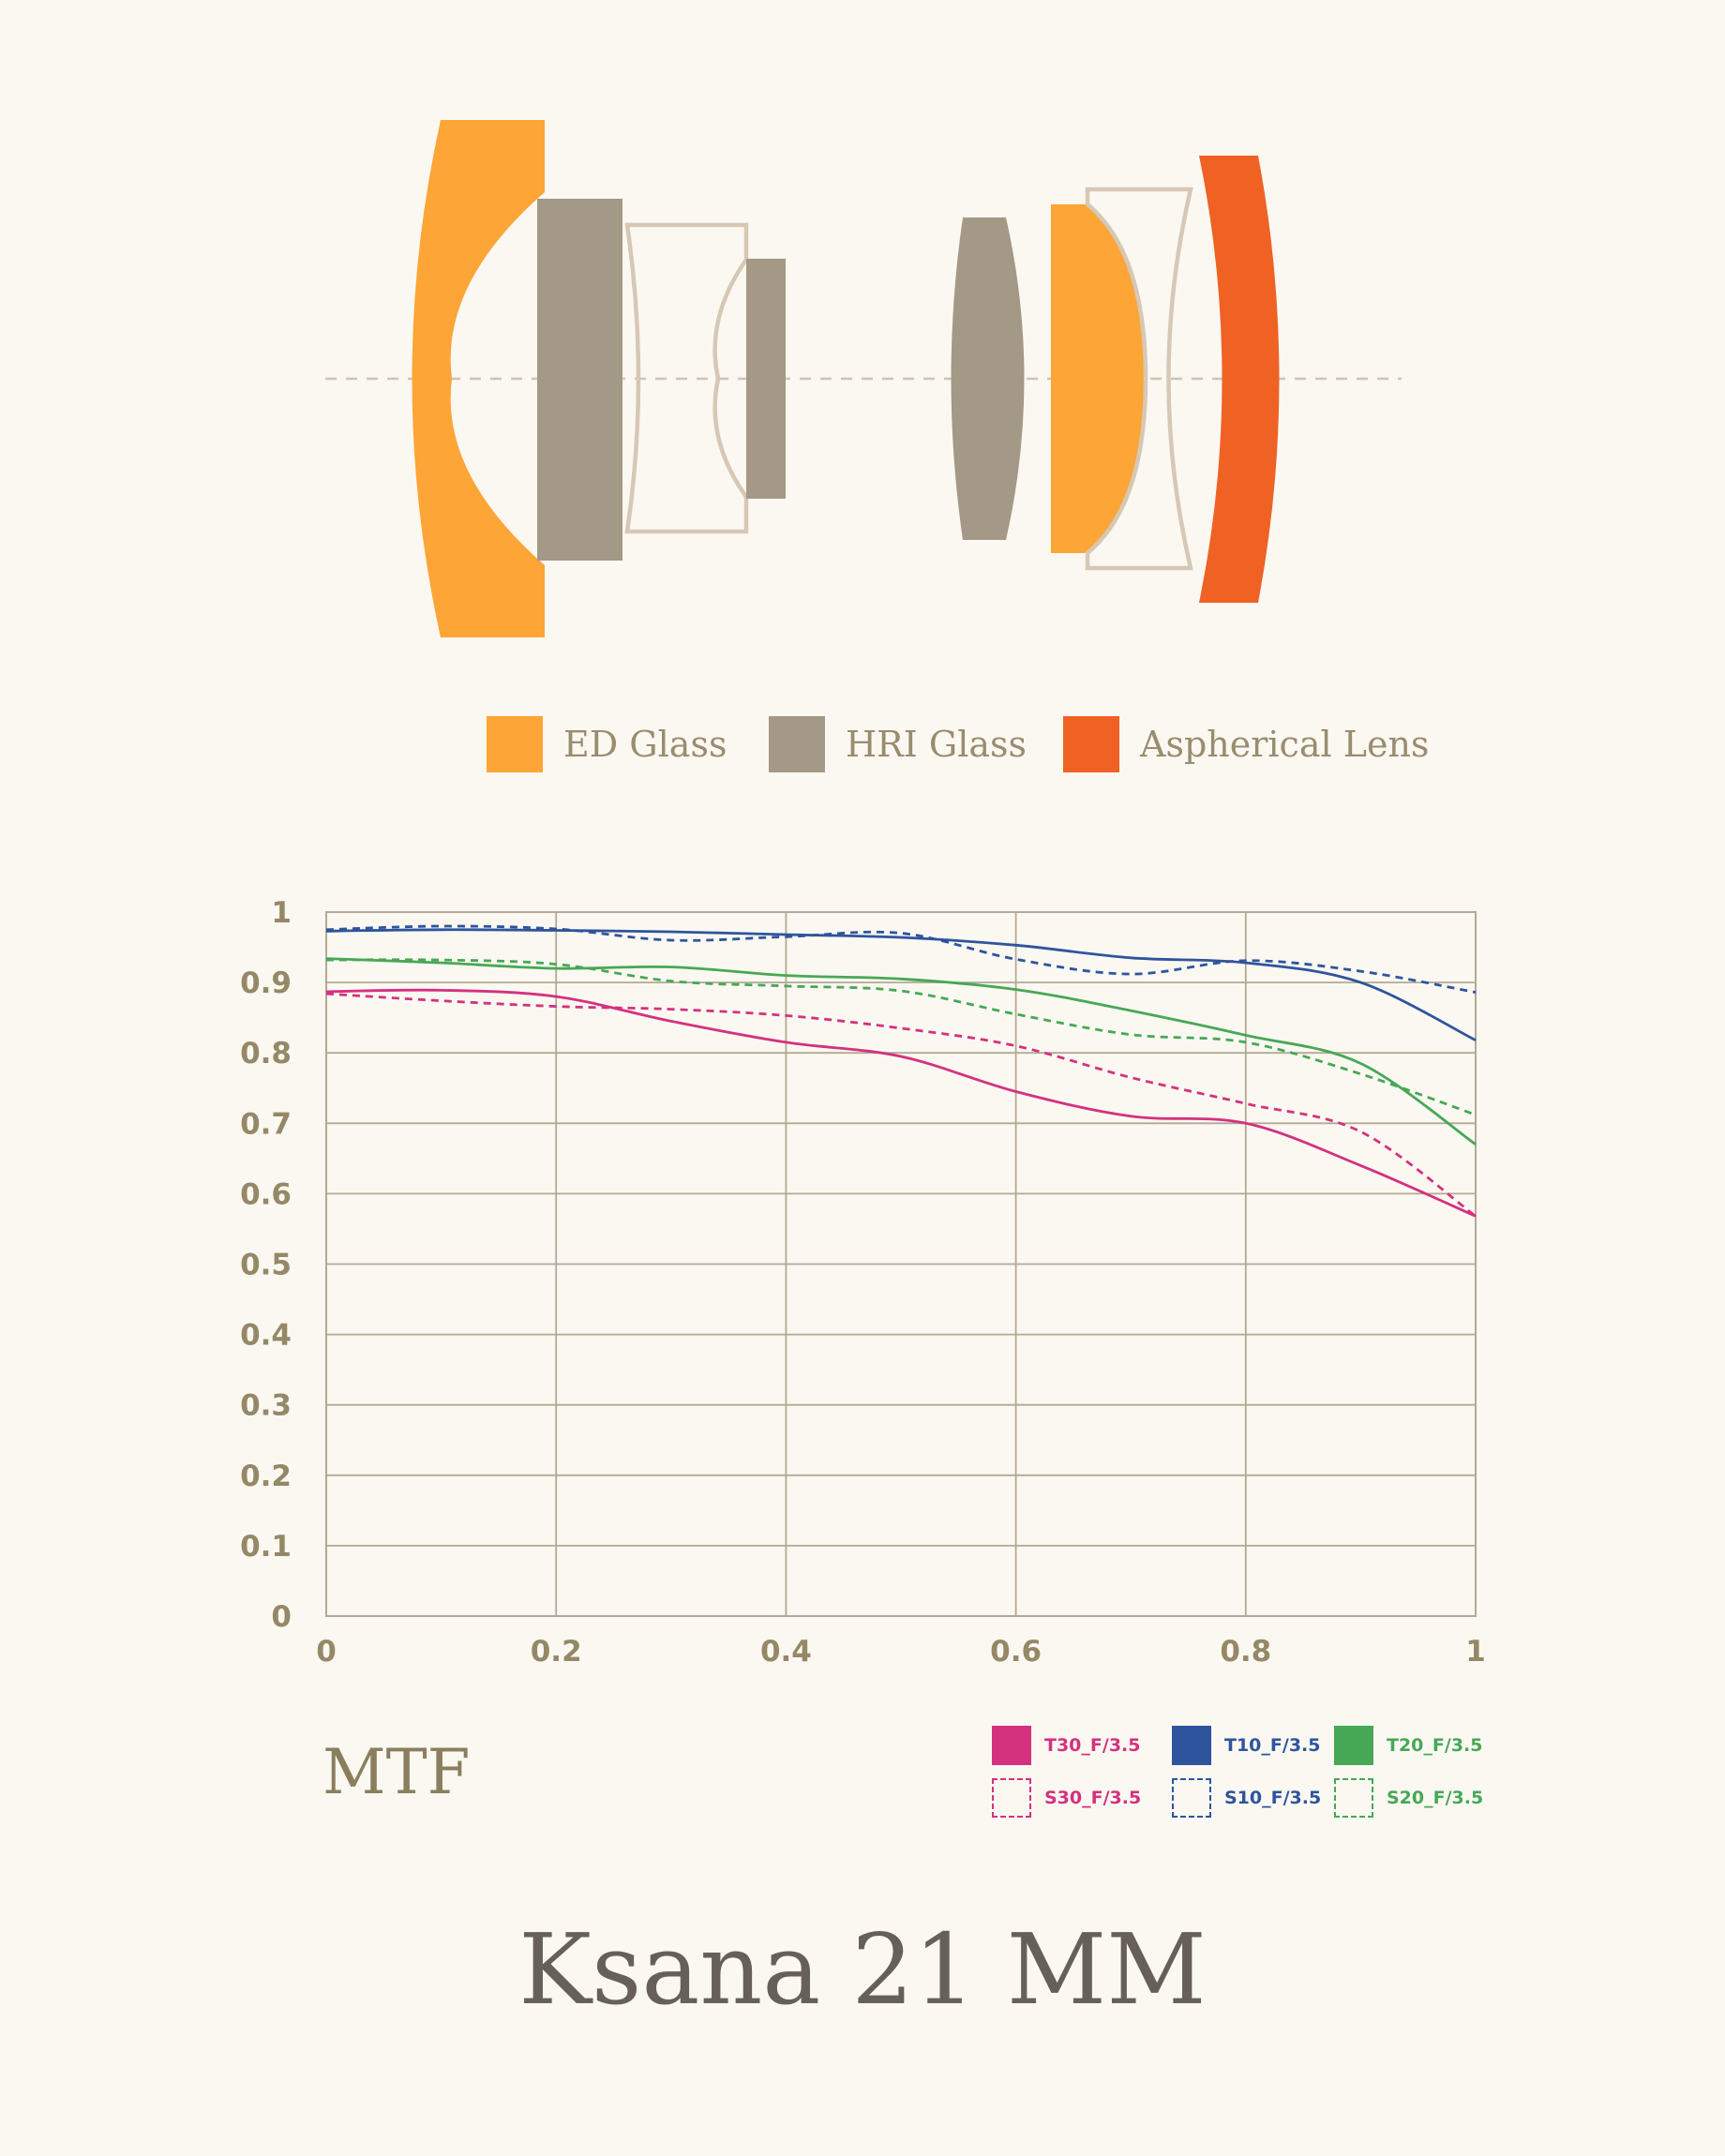 This screenshot has width=1725, height=2156. Describe the element at coordinates (1191, 1798) in the screenshot. I see `s10-swatch` at that location.